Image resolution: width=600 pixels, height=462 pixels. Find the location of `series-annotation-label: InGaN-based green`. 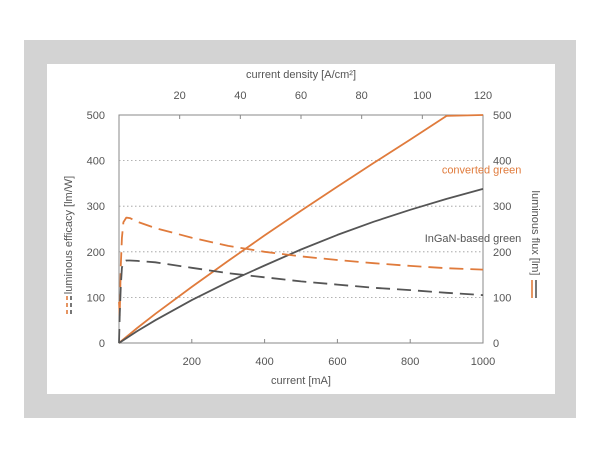

series-annotation-label: InGaN-based green is located at coordinates (473, 239).